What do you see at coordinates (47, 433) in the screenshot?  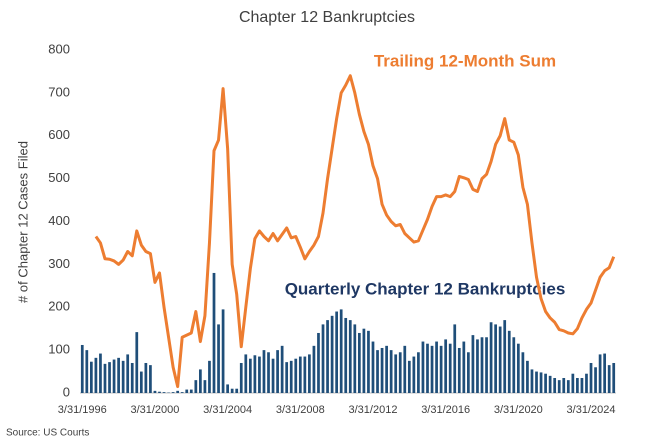 I see `source: Source: US Courts` at bounding box center [47, 433].